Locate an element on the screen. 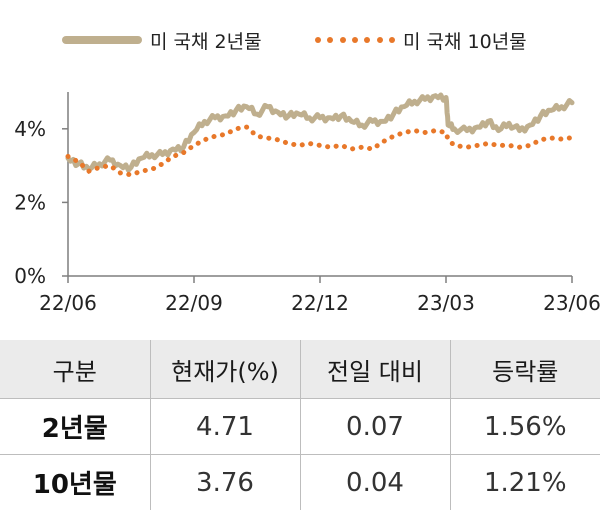 Image resolution: width=600 pixels, height=510 pixels. series-line-10y is located at coordinates (320, 151).